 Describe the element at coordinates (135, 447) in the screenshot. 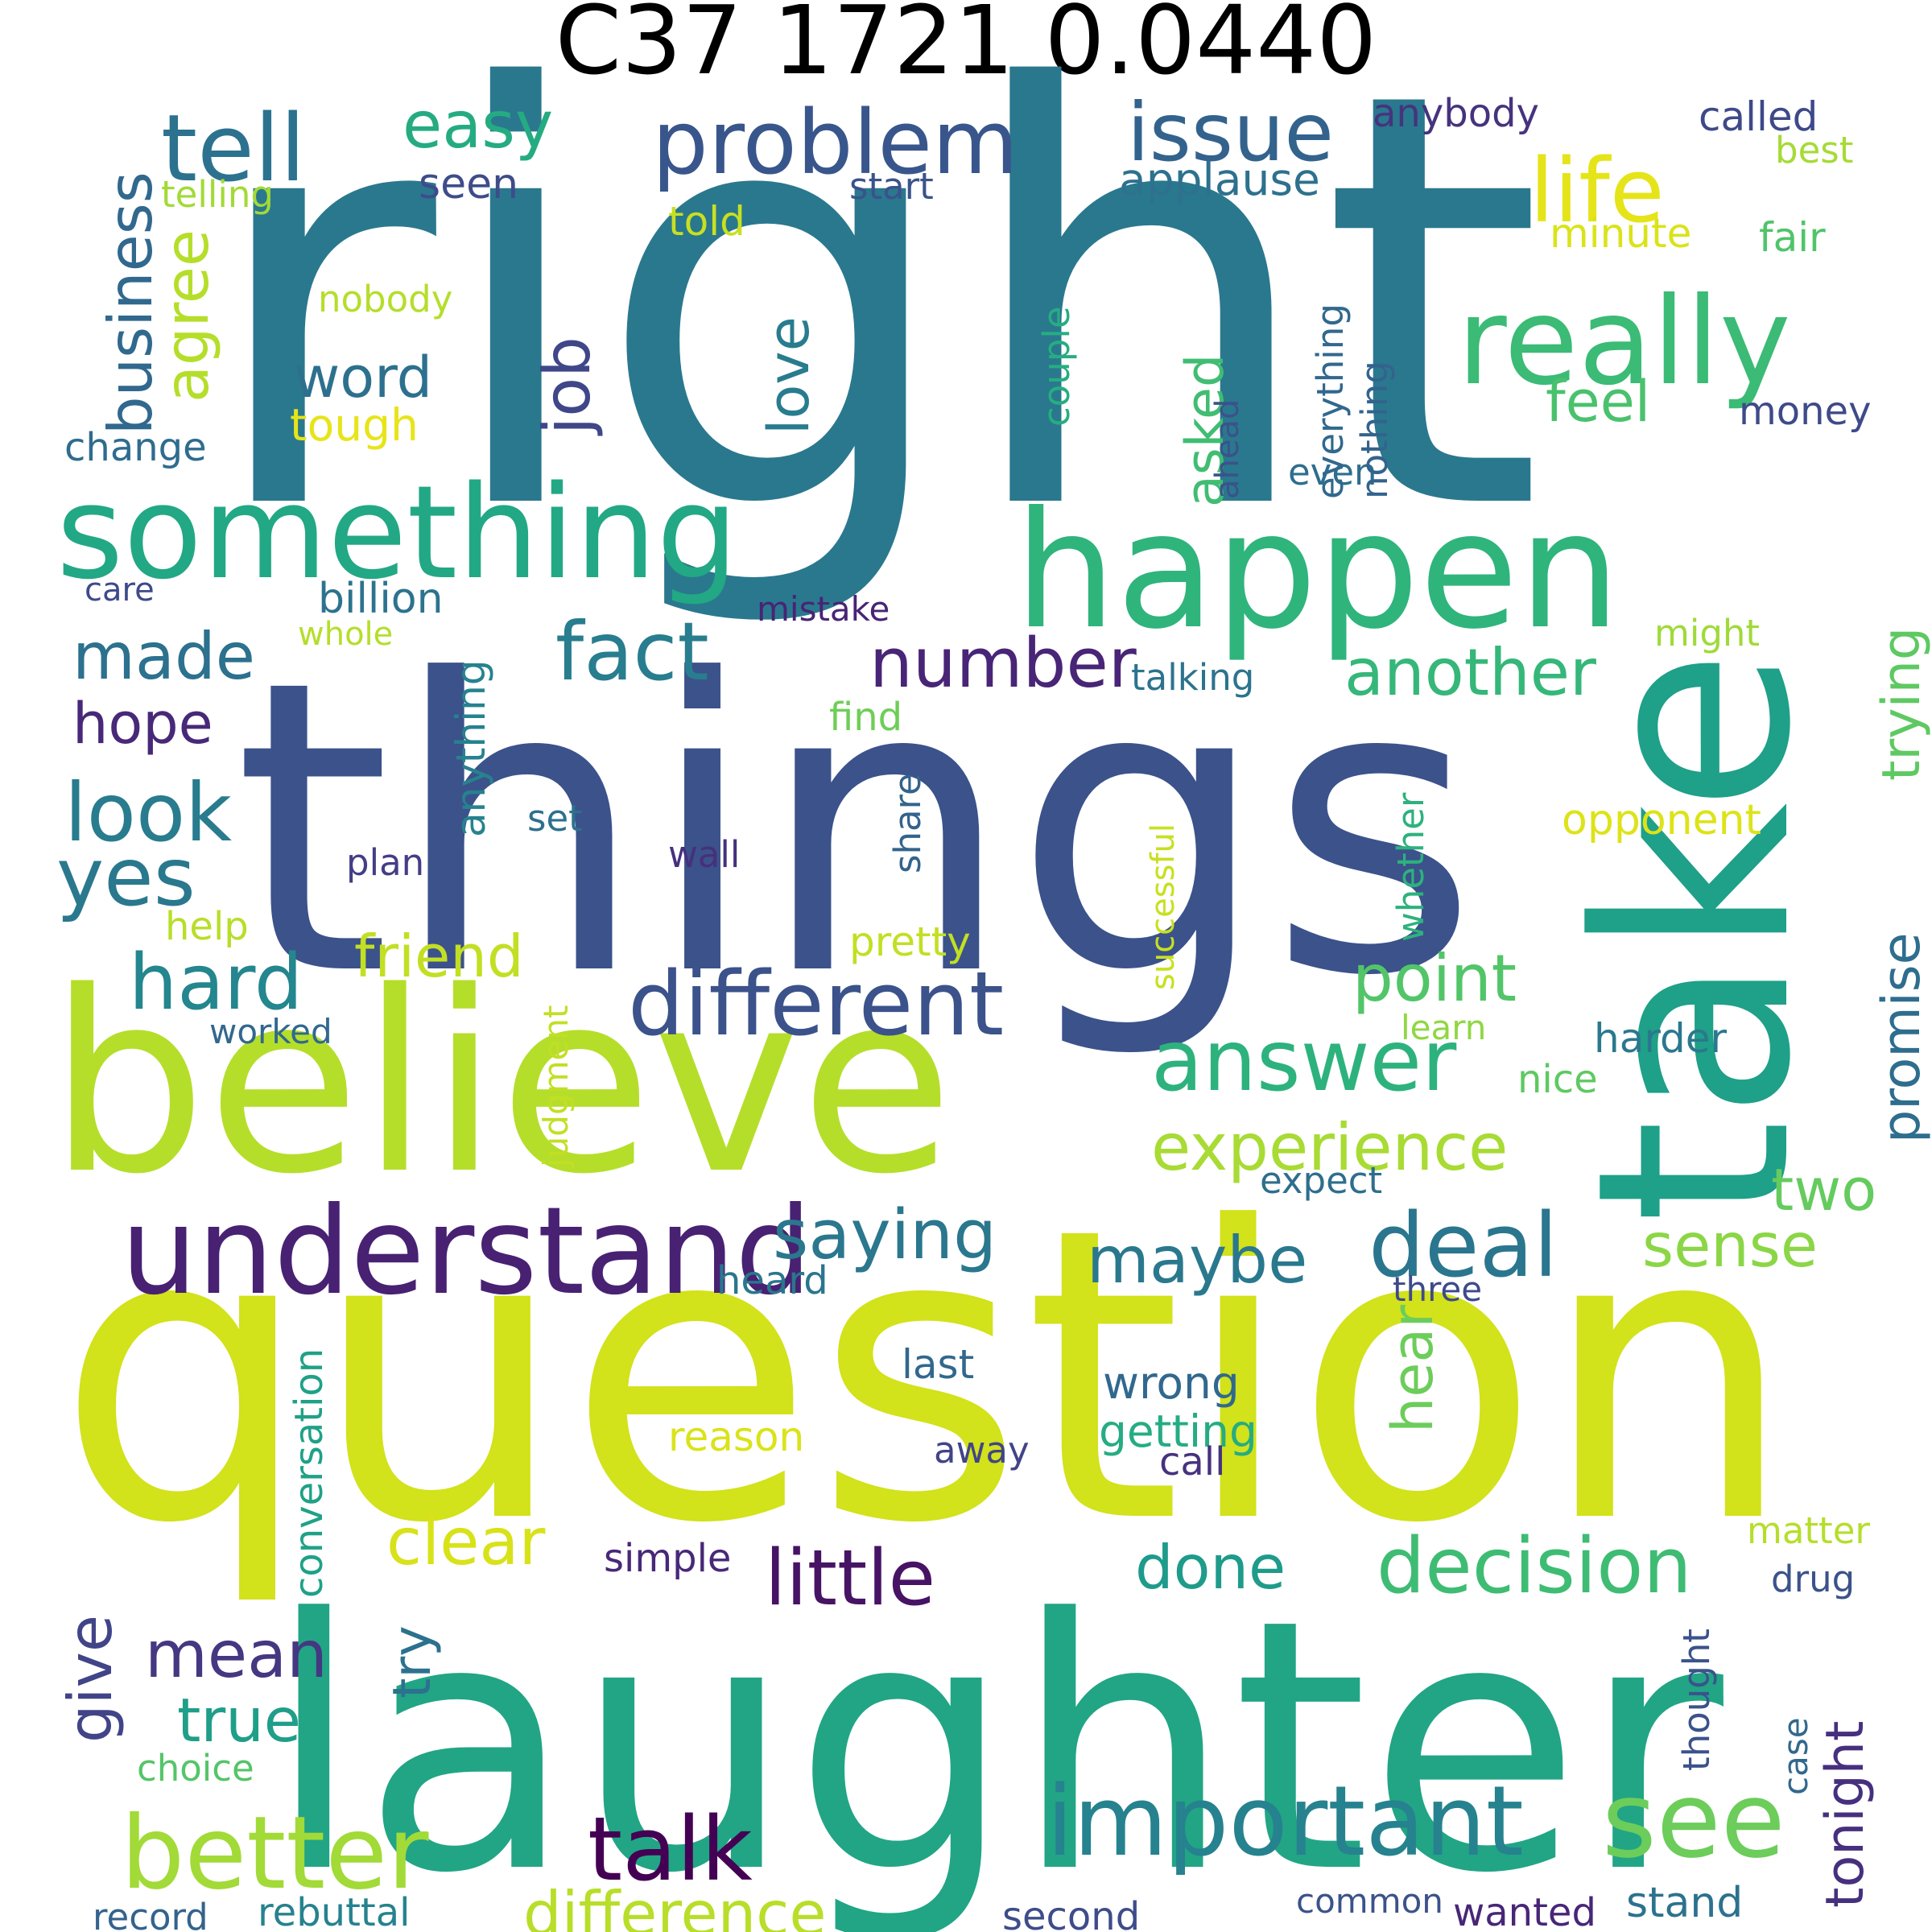

I see `word-change: change` at that location.